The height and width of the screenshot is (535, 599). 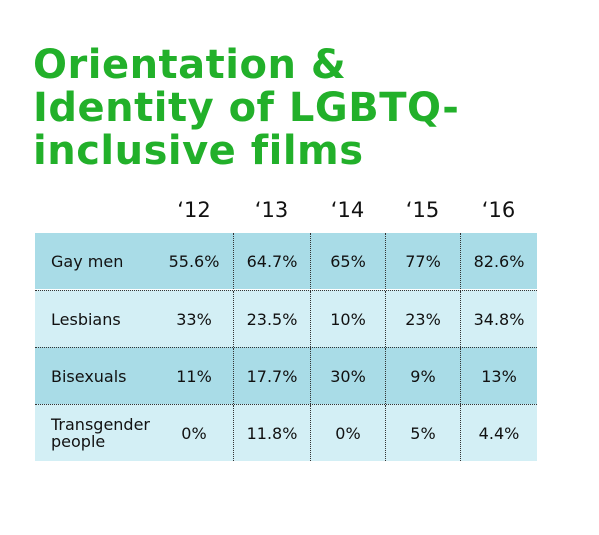 I want to click on title-line: Orientation &, so click(x=190, y=65).